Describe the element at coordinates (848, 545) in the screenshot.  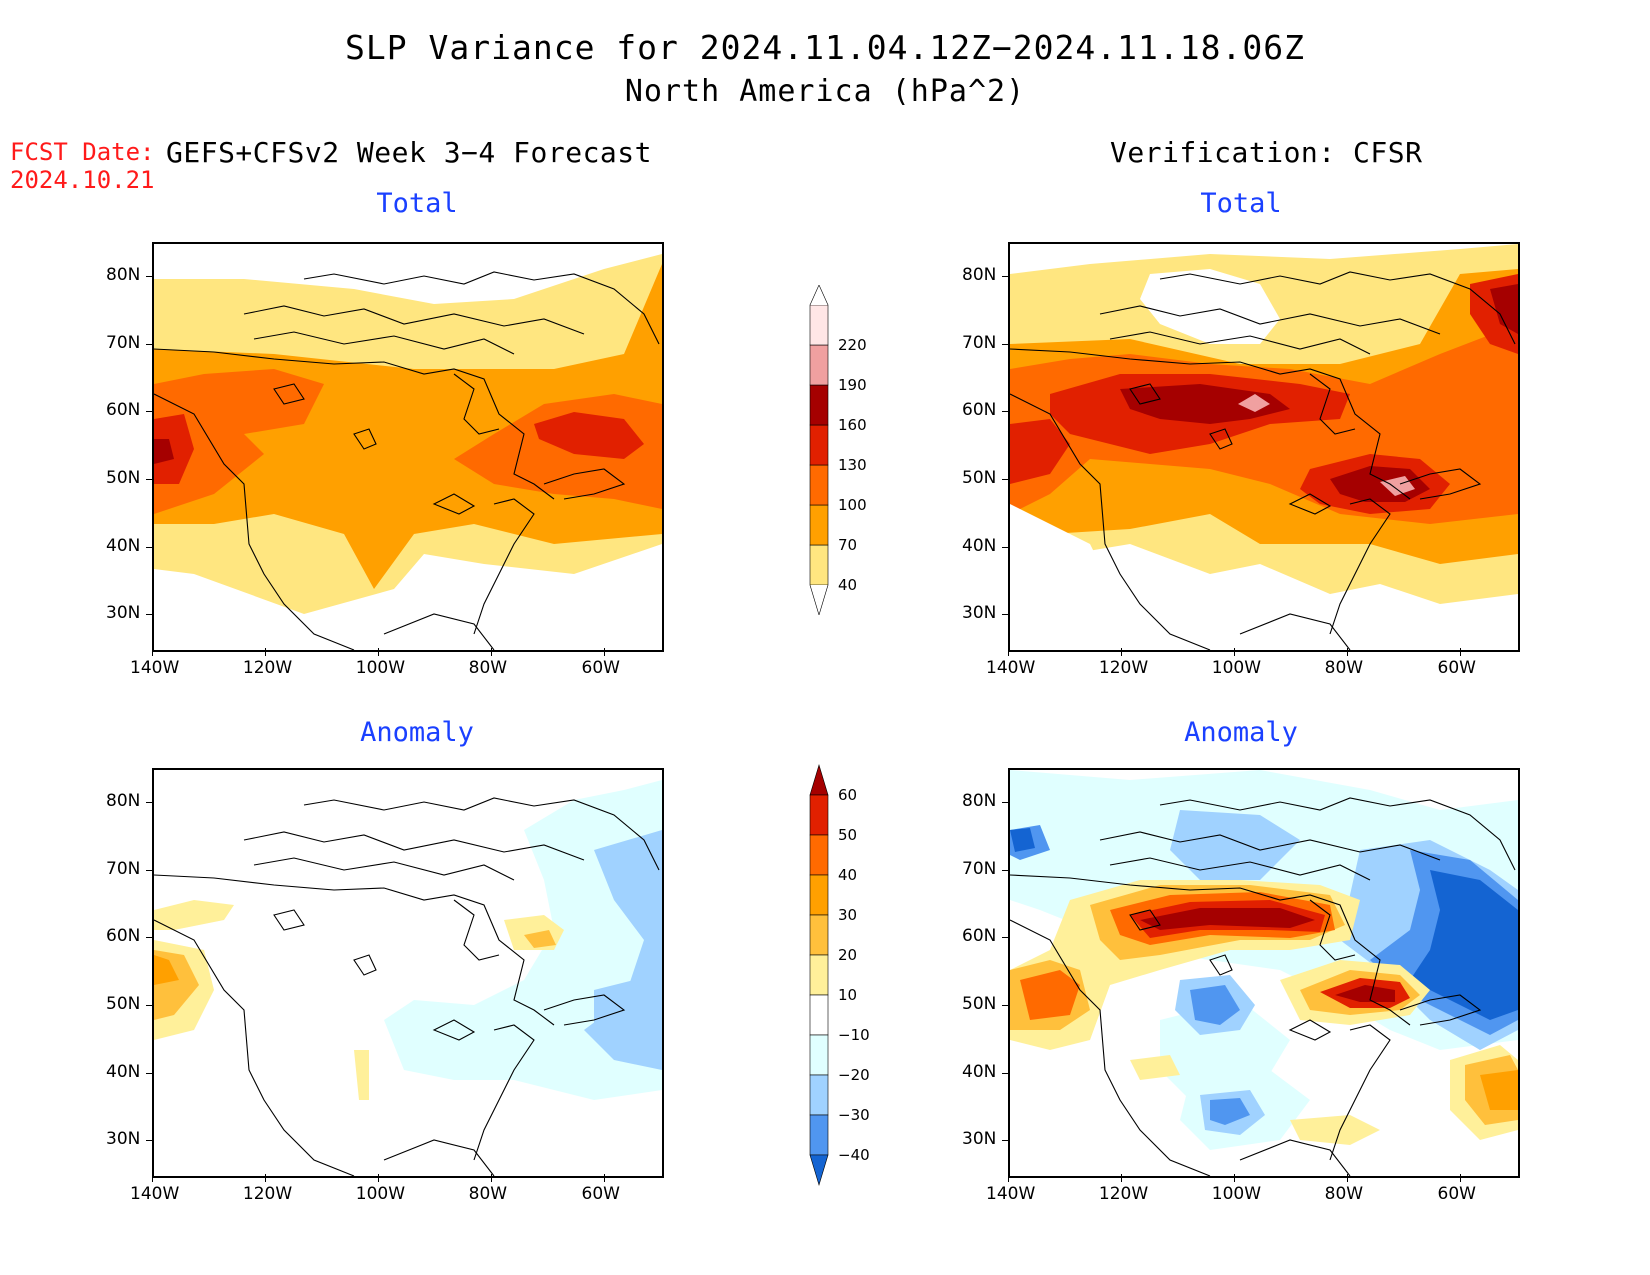
I see `colorbar-total-label: 70` at that location.